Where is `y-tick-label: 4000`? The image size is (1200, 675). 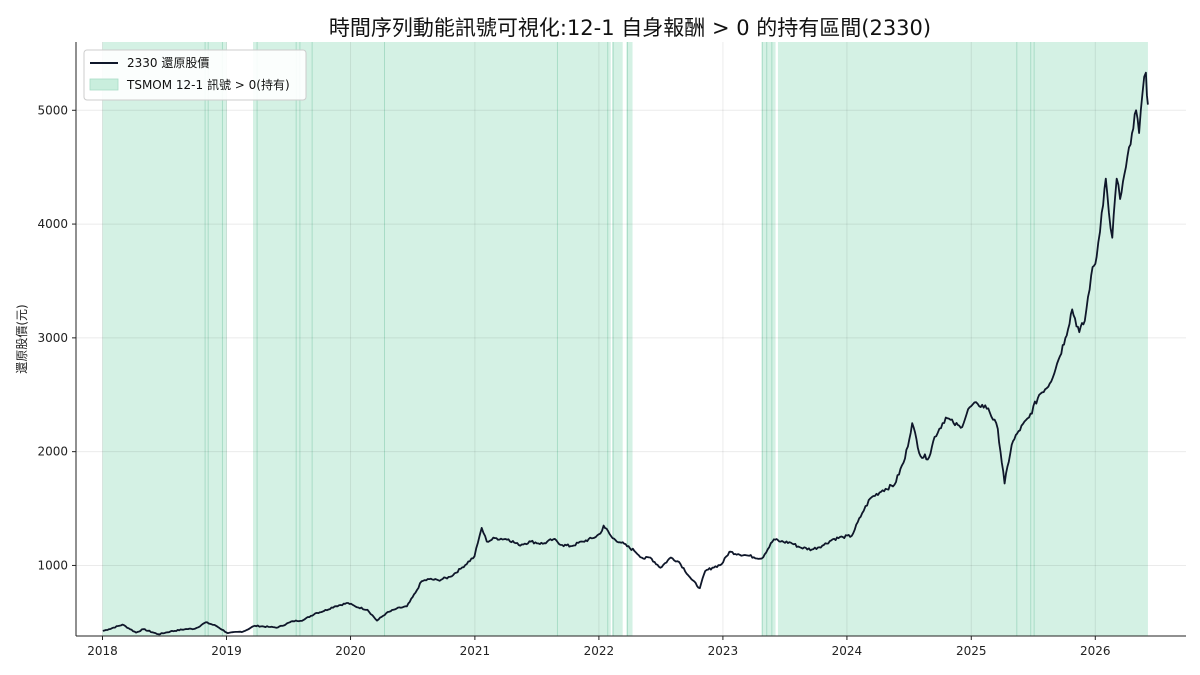
y-tick-label: 4000 is located at coordinates (52, 224).